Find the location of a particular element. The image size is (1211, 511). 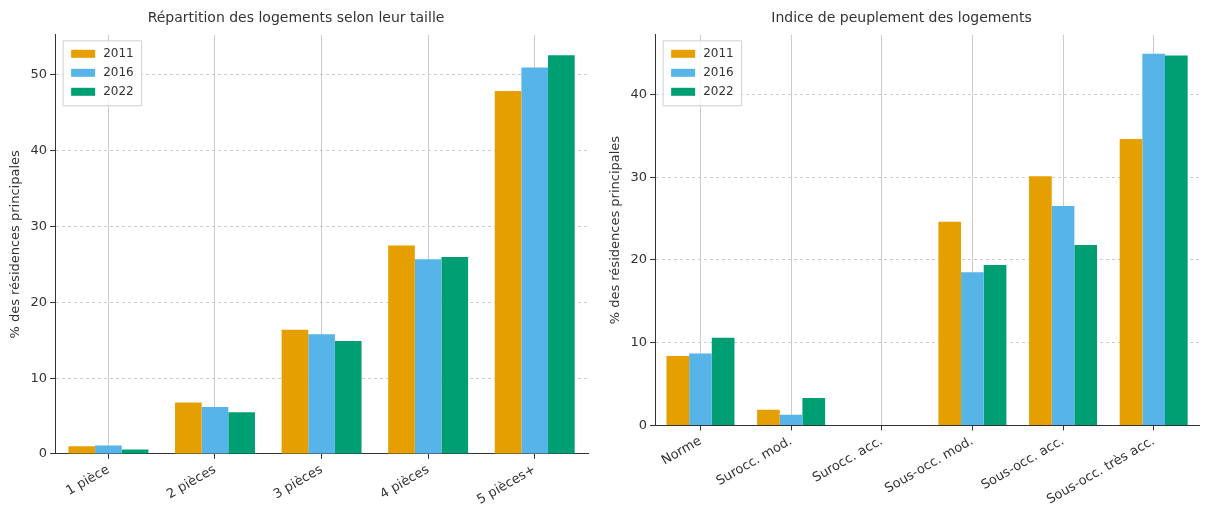

chart-title: Indice de peuplement des logements is located at coordinates (901, 17).